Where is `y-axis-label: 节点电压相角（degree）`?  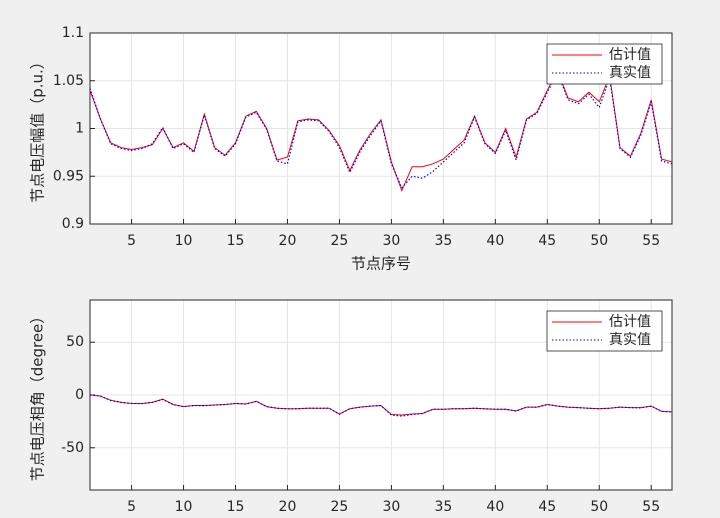
y-axis-label: 节点电压相角（degree） is located at coordinates (38, 395).